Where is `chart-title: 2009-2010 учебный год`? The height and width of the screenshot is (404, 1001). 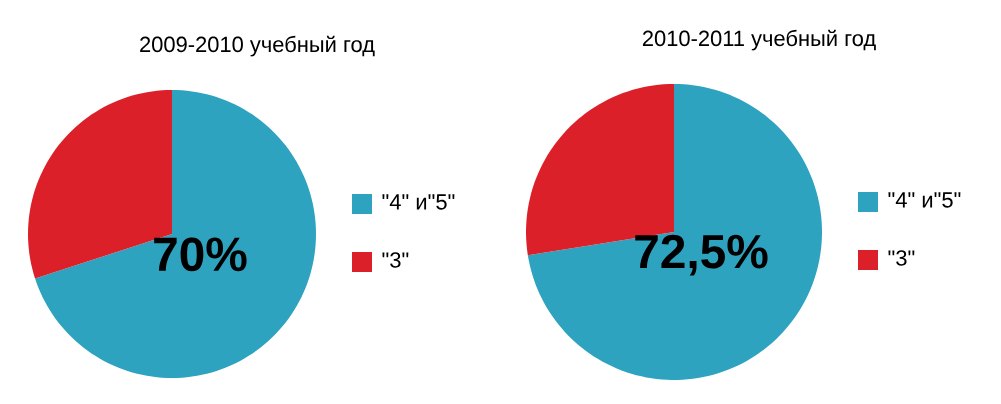
chart-title: 2009-2010 учебный год is located at coordinates (257, 46).